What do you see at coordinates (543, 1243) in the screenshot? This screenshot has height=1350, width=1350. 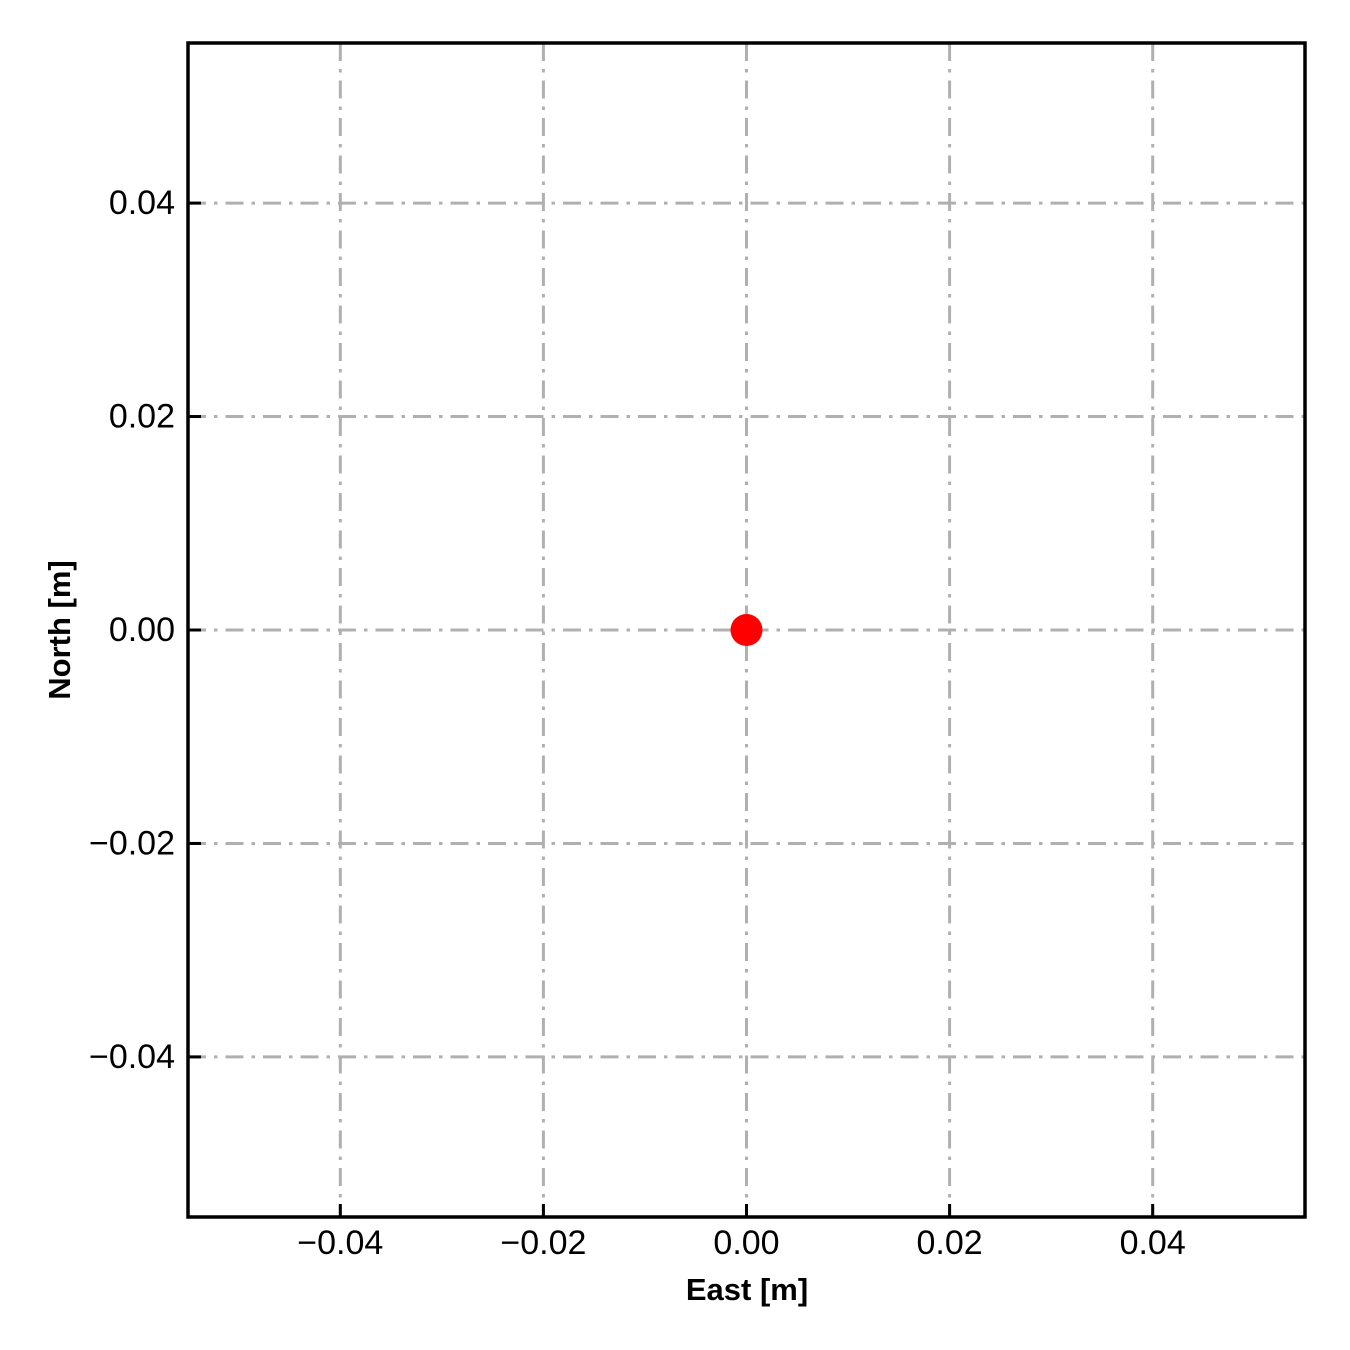 I see `x-tick-label: −0.02` at bounding box center [543, 1243].